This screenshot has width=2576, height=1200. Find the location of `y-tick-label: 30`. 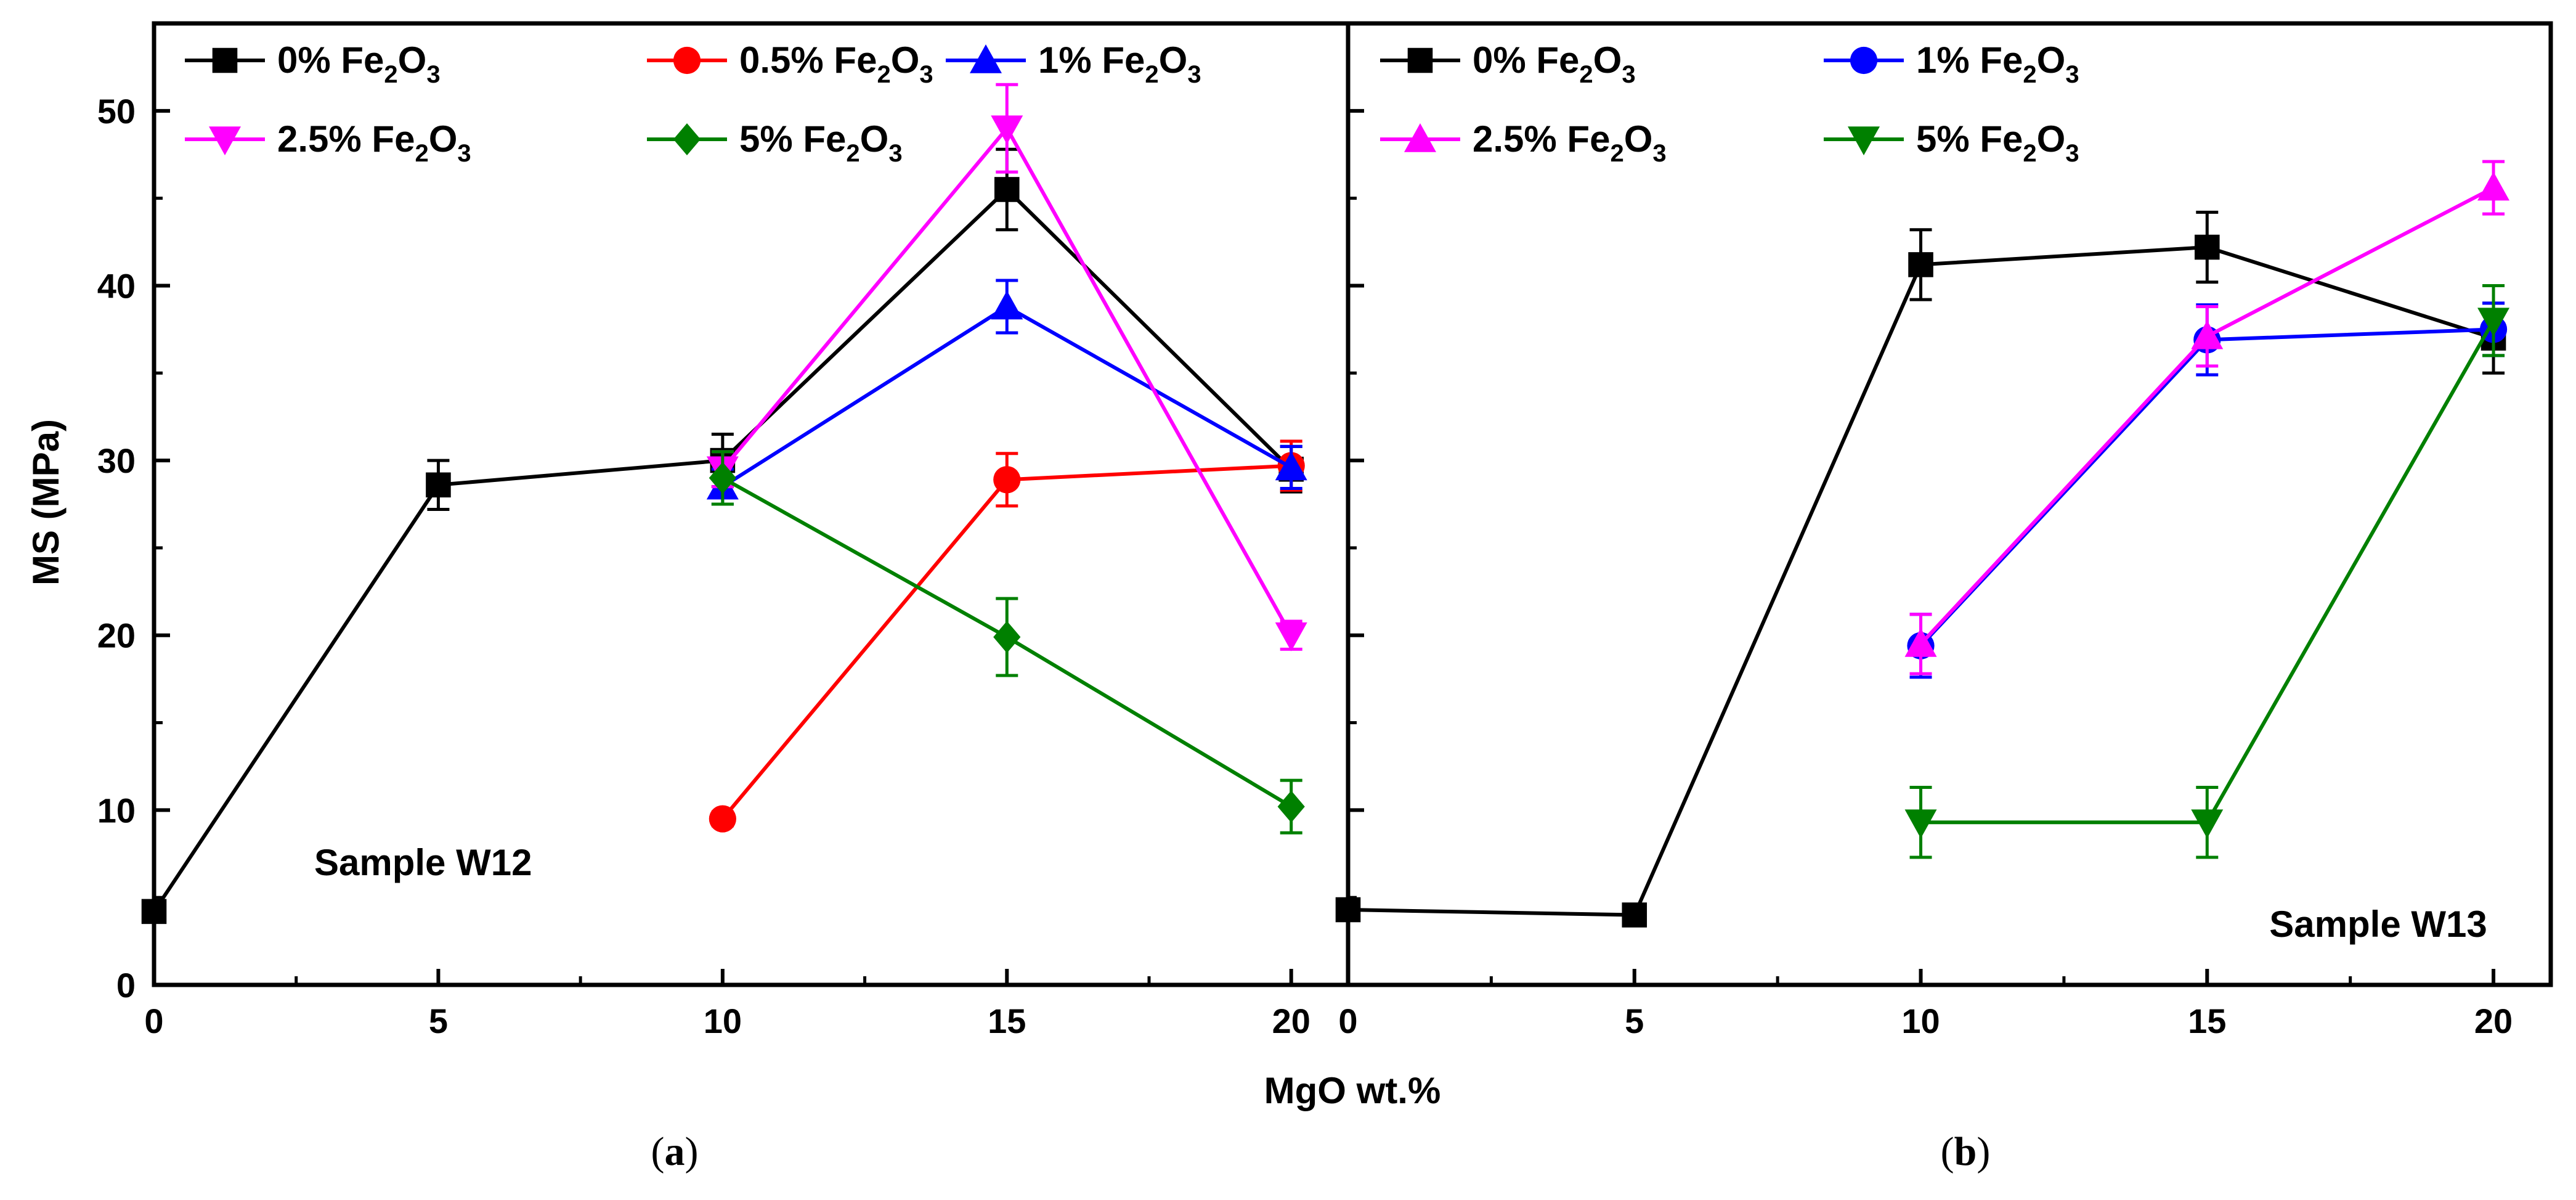

y-tick-label: 30 is located at coordinates (116, 460).